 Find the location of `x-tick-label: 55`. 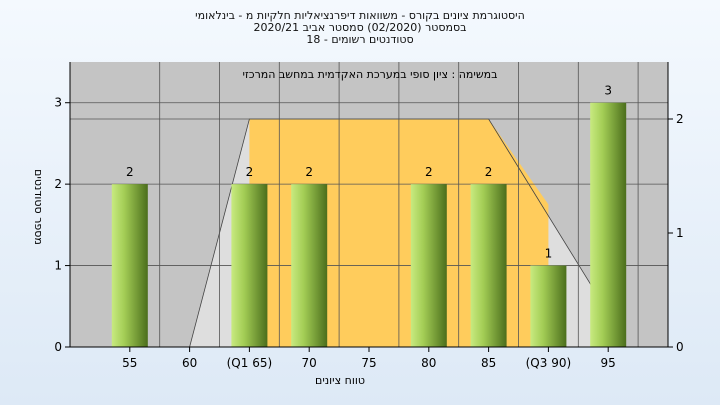

x-tick-label: 55 is located at coordinates (129, 363).